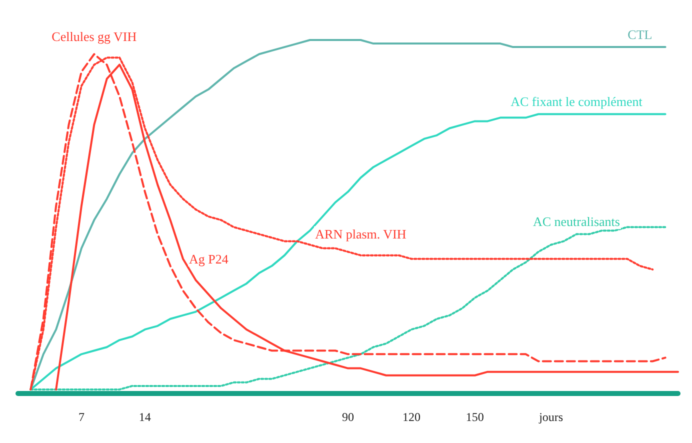 This screenshot has height=443, width=692. I want to click on series-label: ARN plasm. VIH, so click(360, 234).